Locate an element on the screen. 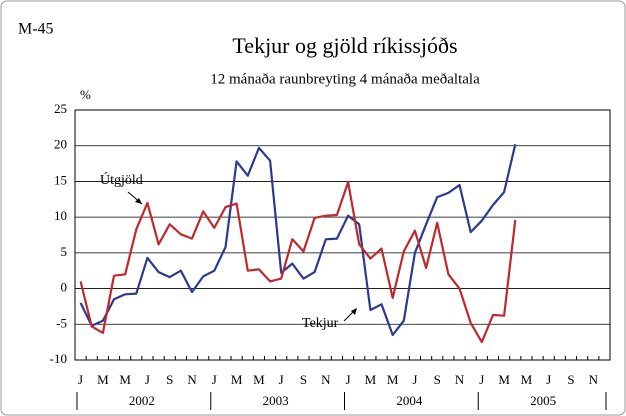 Image resolution: width=626 pixels, height=416 pixels. y-tick-label: -10 is located at coordinates (58, 358).